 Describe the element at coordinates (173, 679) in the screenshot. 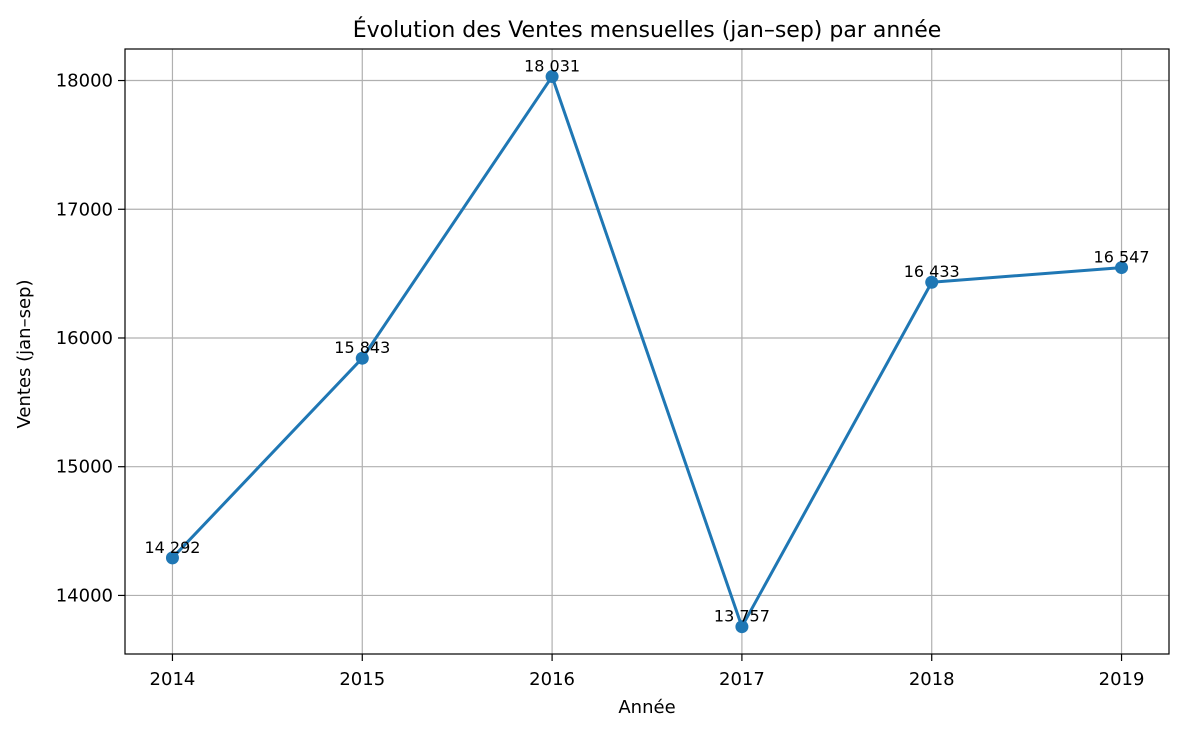

I see `x-tick-label: 2014` at that location.